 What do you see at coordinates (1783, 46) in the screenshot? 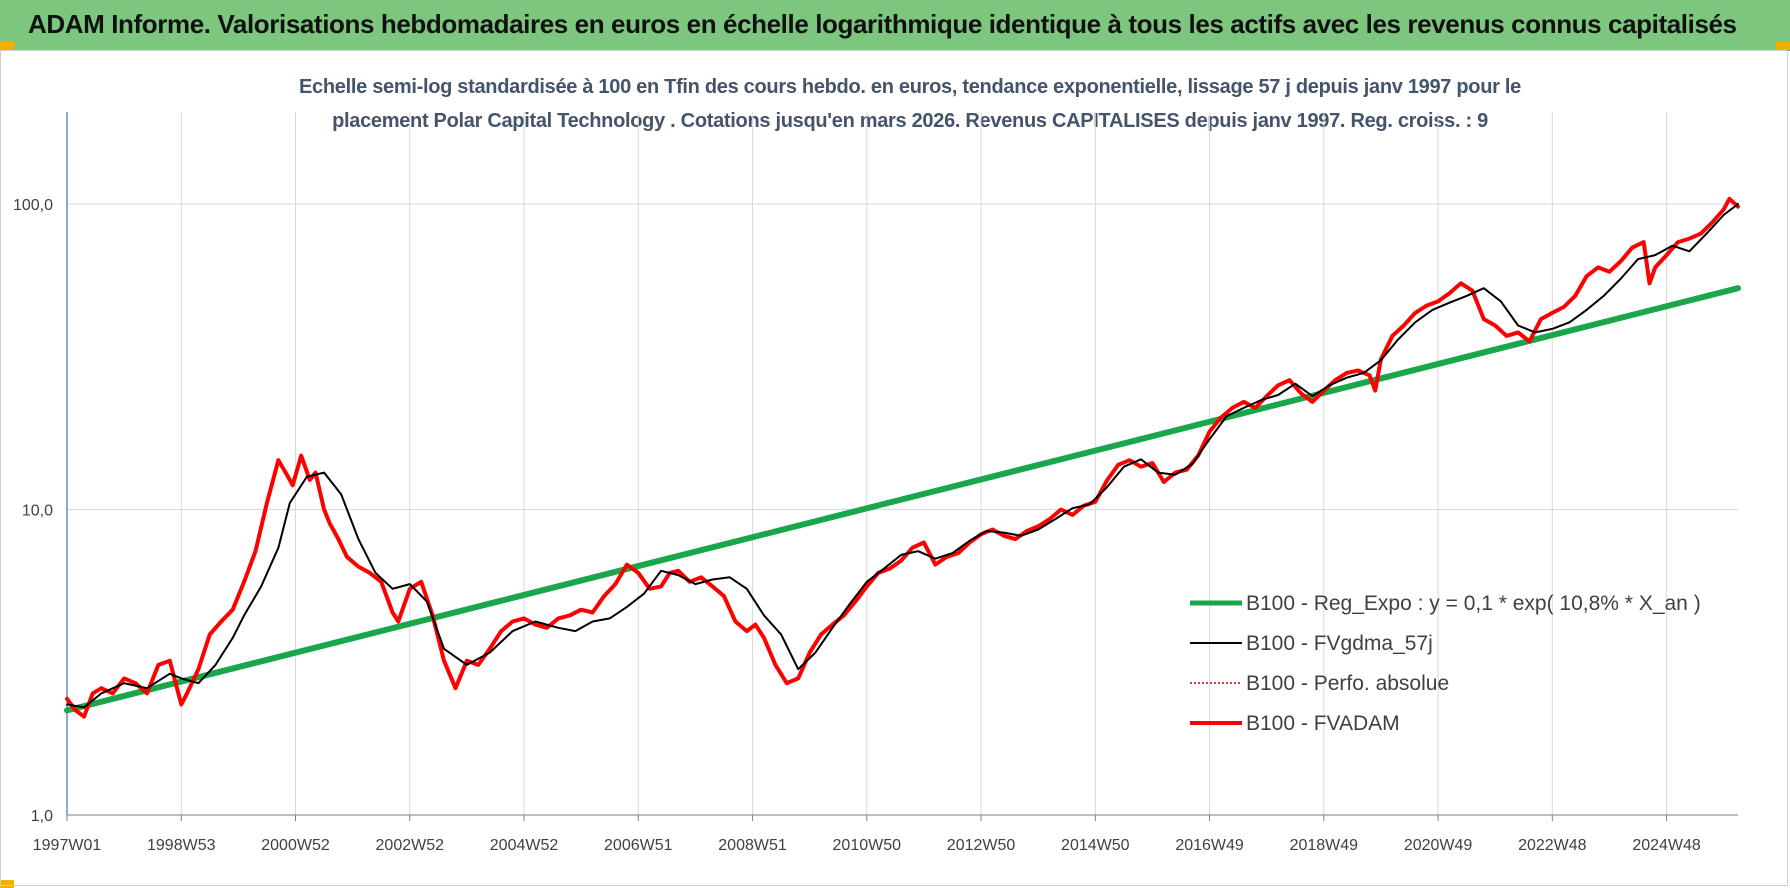
I see `corner-marker-right` at bounding box center [1783, 46].